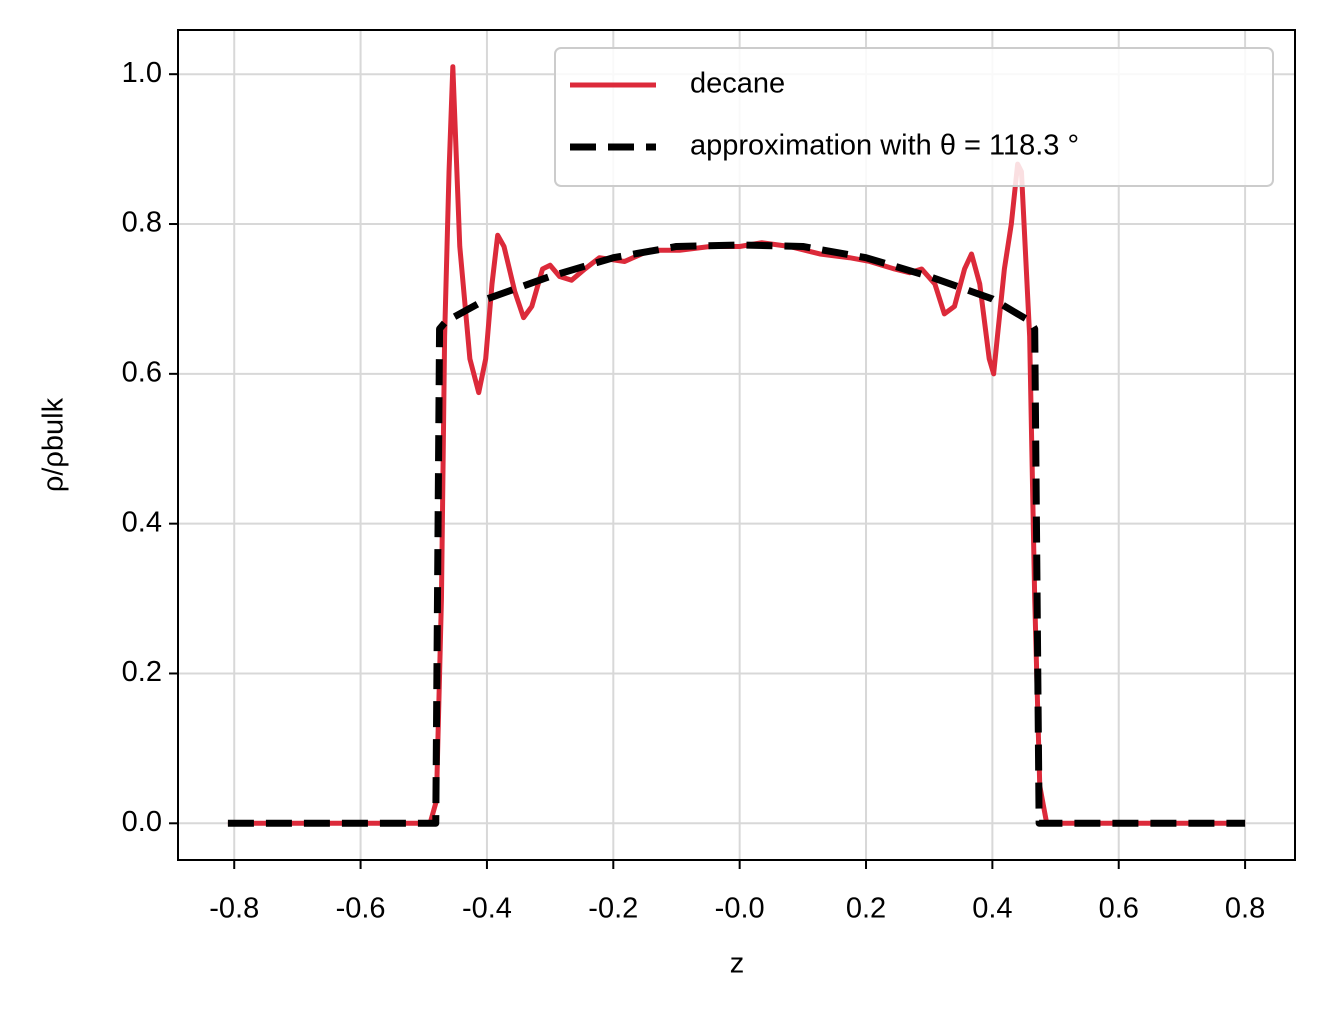  I want to click on x-tick-label: 0.4, so click(992, 909).